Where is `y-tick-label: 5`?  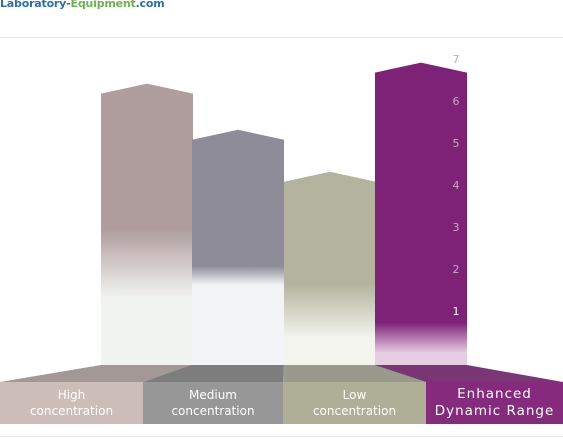
y-tick-label: 5 is located at coordinates (456, 143).